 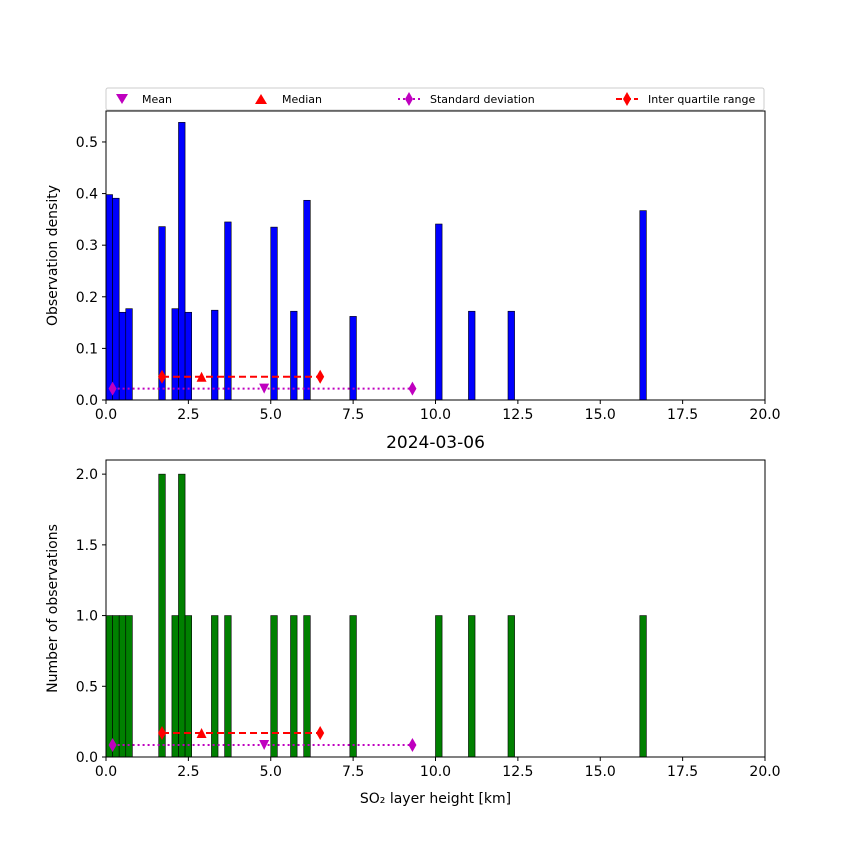 What do you see at coordinates (87, 617) in the screenshot?
I see `count-y-tick-label: 1.0` at bounding box center [87, 617].